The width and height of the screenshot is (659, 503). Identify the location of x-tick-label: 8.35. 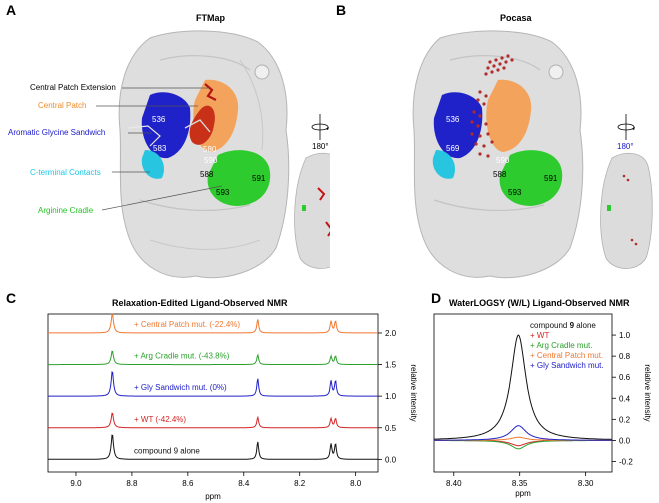
(520, 483).